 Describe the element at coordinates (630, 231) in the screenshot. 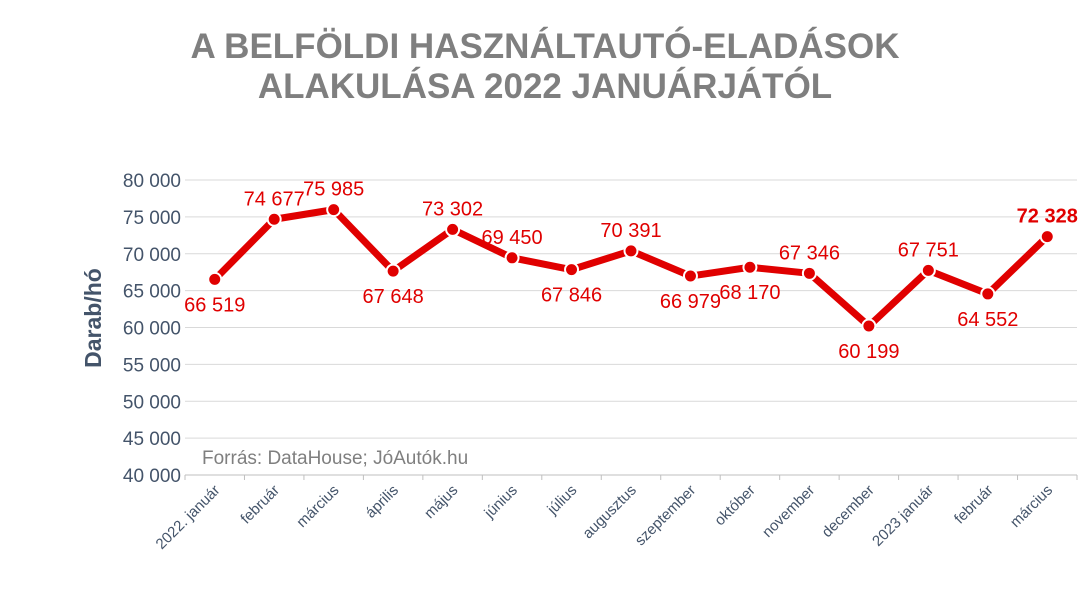

I see `data-label: 70 391` at that location.